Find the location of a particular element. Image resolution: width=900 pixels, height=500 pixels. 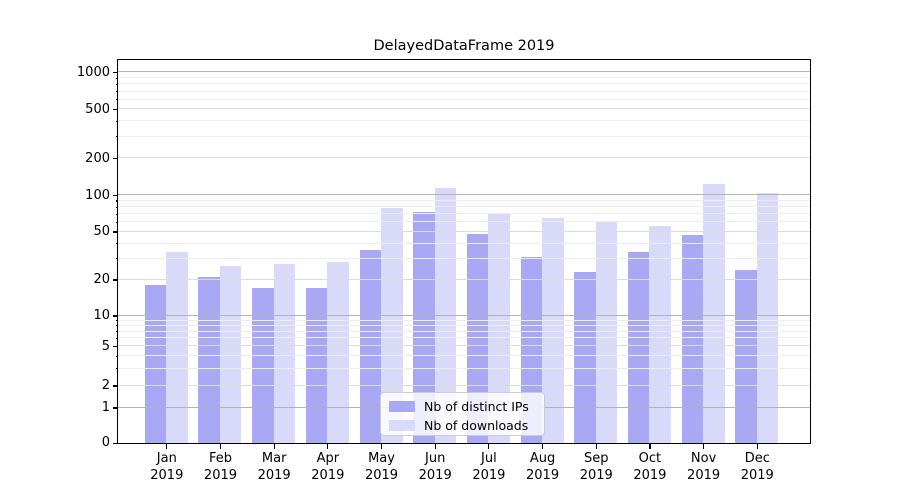

bar-downloads-aug is located at coordinates (553, 330).